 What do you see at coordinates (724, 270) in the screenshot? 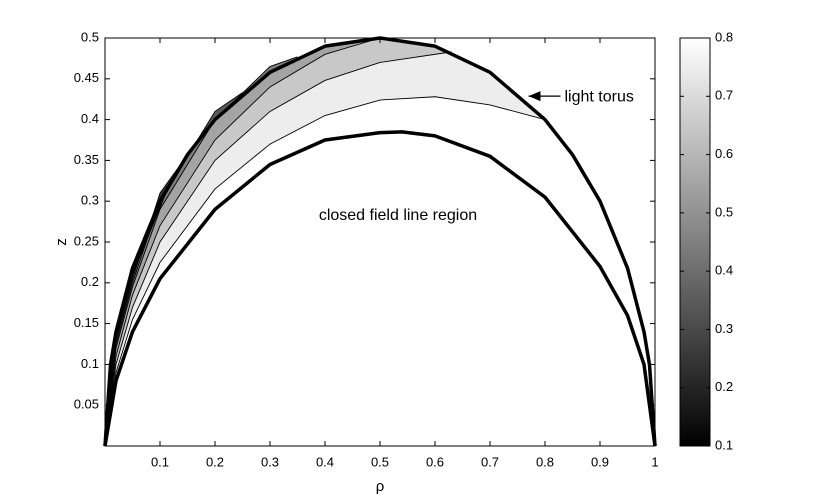
I see `colorbar-tick-label: 0.4` at bounding box center [724, 270].